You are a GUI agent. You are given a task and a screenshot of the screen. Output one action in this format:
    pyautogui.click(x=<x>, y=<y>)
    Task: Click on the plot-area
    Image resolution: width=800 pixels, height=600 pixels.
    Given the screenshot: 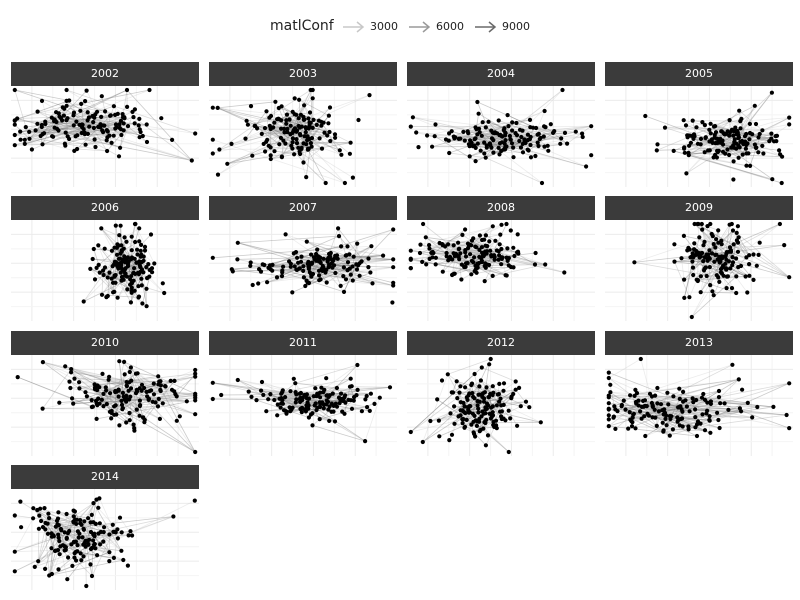 What is the action you would take?
    pyautogui.click(x=105, y=539)
    